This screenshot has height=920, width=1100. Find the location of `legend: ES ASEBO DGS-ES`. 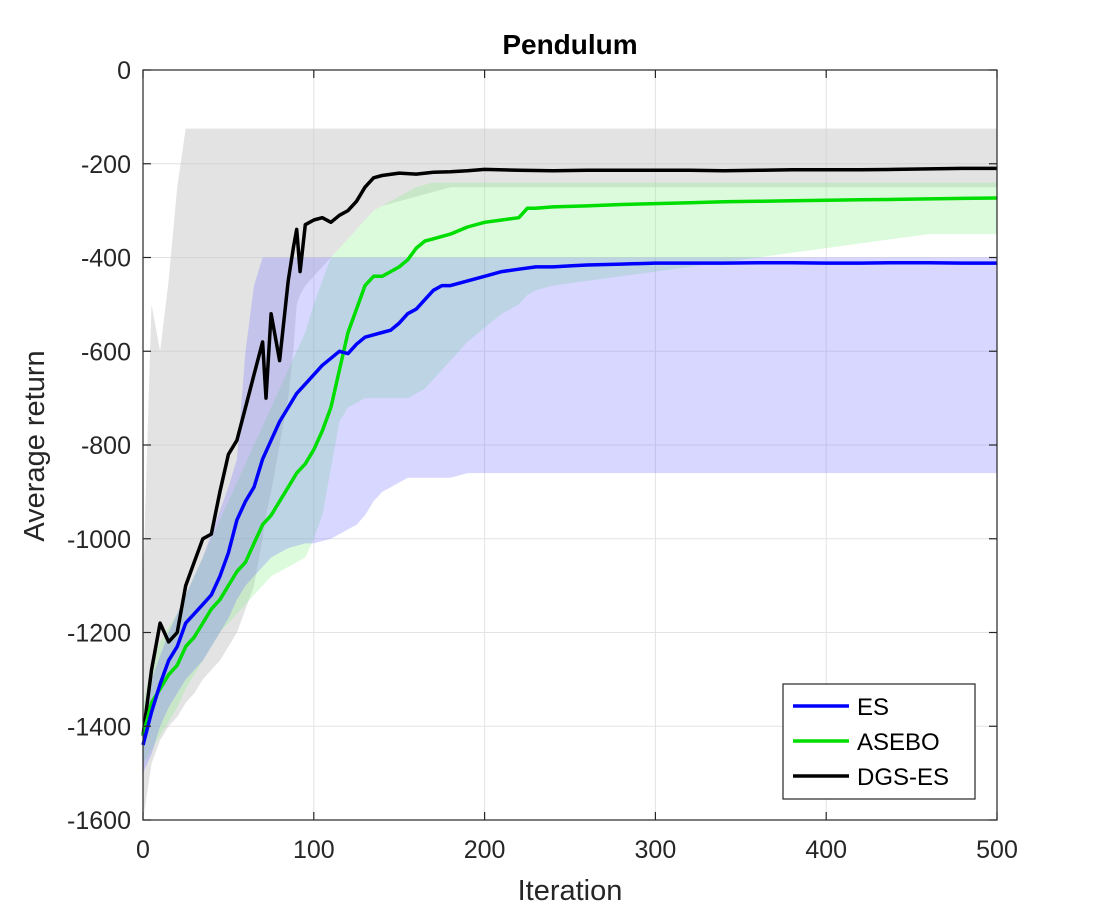

legend: ES ASEBO DGS-ES is located at coordinates (879, 741).